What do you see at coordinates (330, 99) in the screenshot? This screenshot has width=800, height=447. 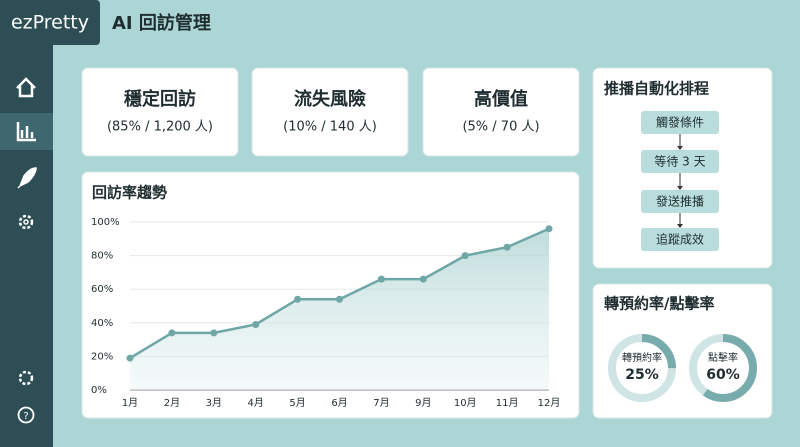 I see `card-title: 流失風險` at bounding box center [330, 99].